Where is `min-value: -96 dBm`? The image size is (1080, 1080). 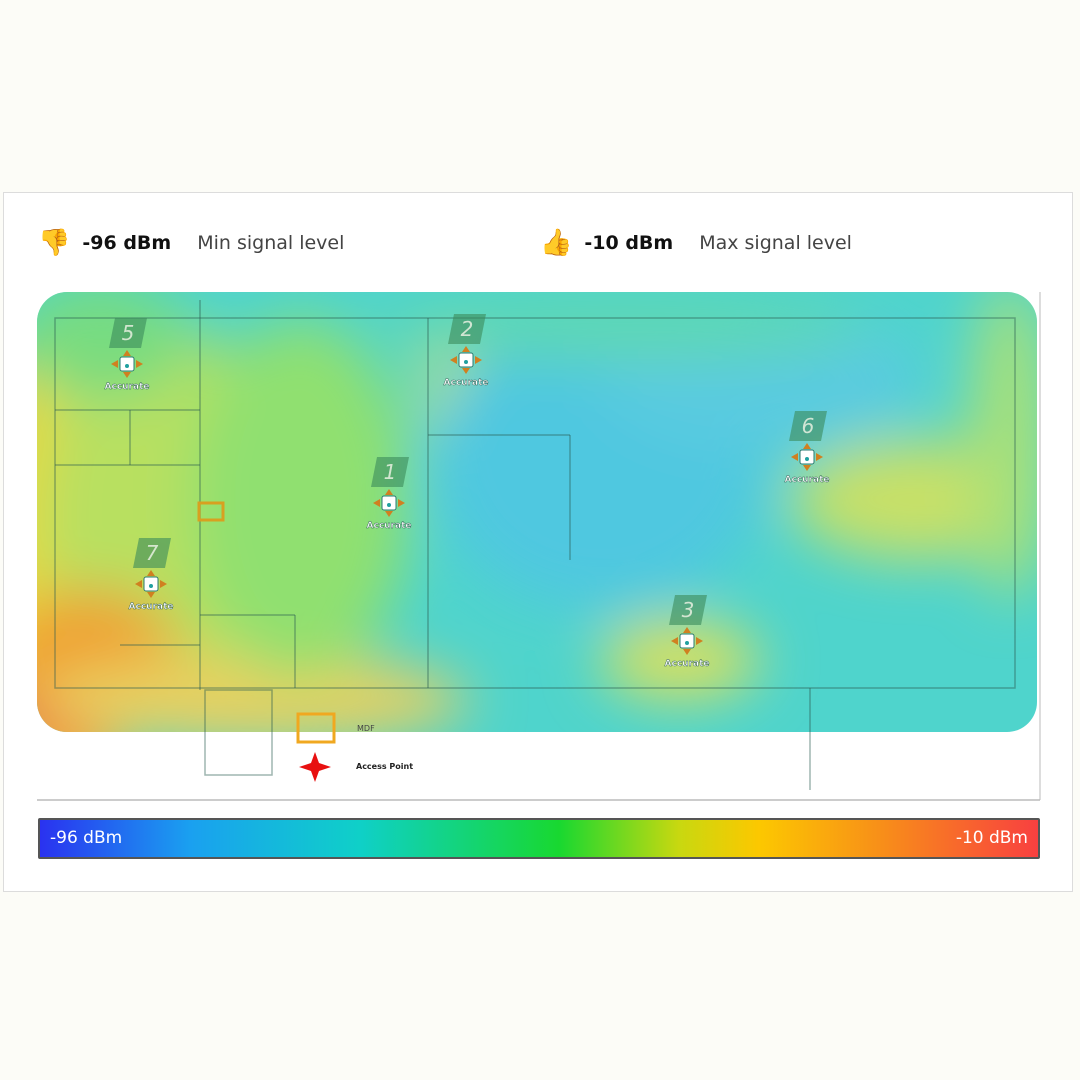 min-value: -96 dBm is located at coordinates (127, 243).